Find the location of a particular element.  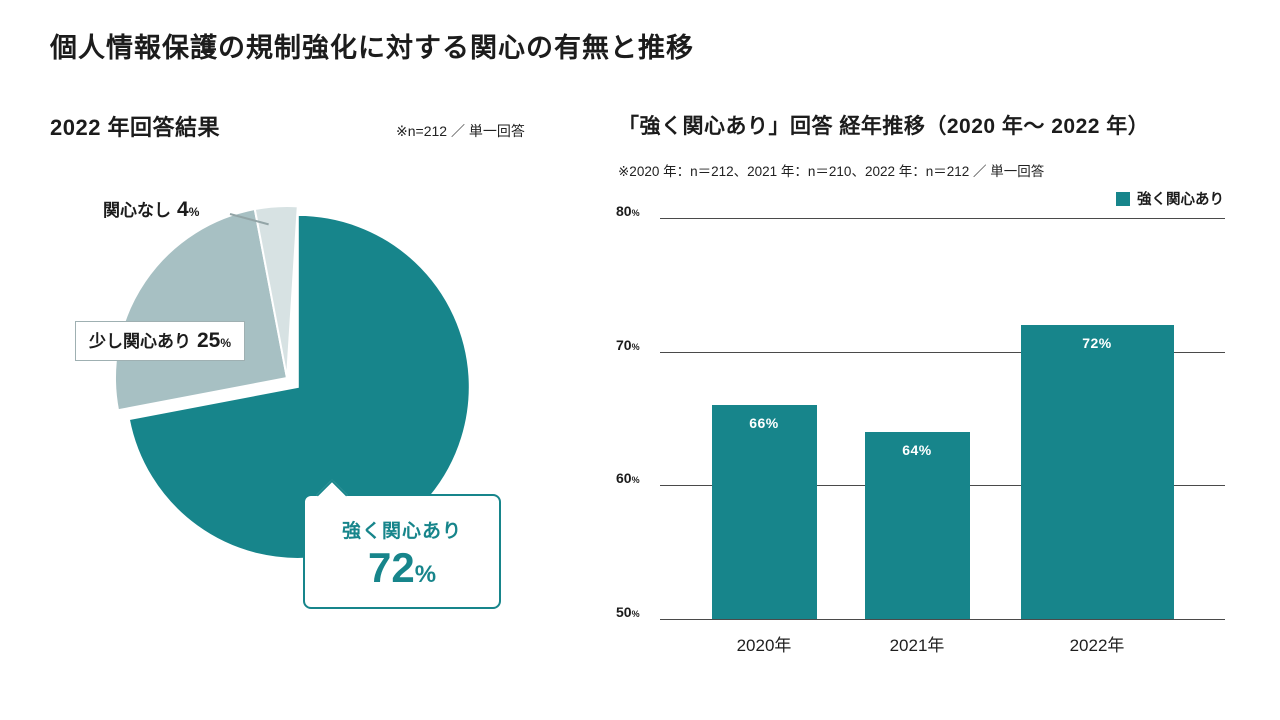

y-tick-label-70: 70% is located at coordinates (628, 344).